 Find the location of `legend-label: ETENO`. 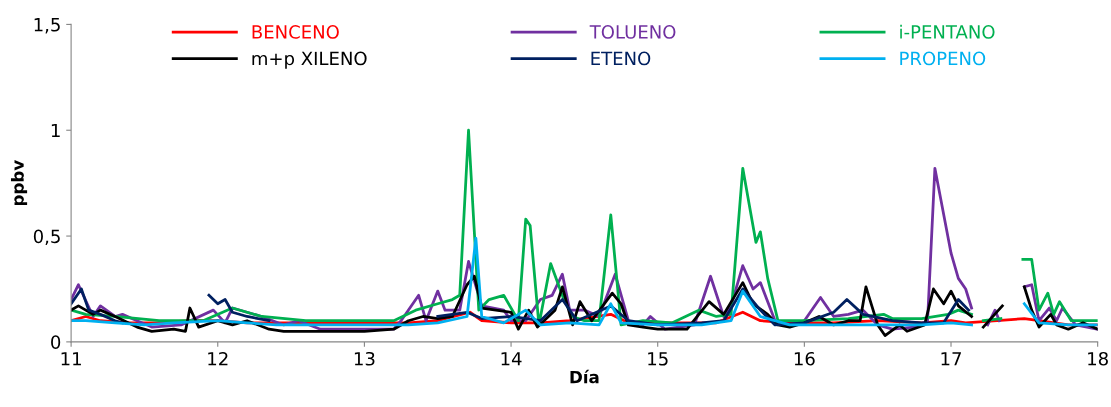

legend-label: ETENO is located at coordinates (621, 58).